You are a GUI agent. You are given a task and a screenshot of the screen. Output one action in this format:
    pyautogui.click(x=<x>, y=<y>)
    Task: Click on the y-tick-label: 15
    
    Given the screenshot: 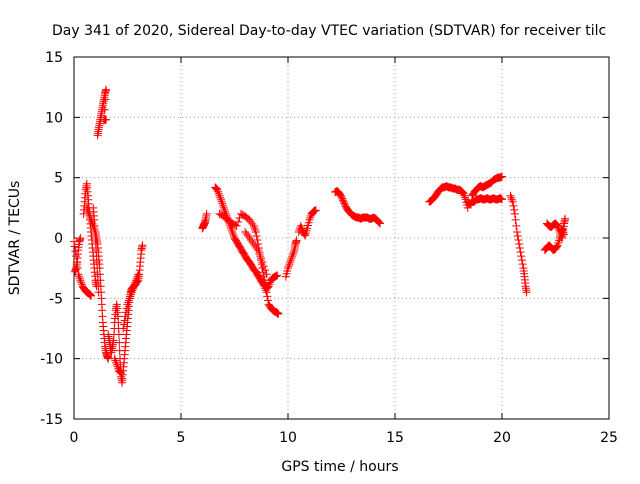 What is the action you would take?
    pyautogui.click(x=54, y=58)
    